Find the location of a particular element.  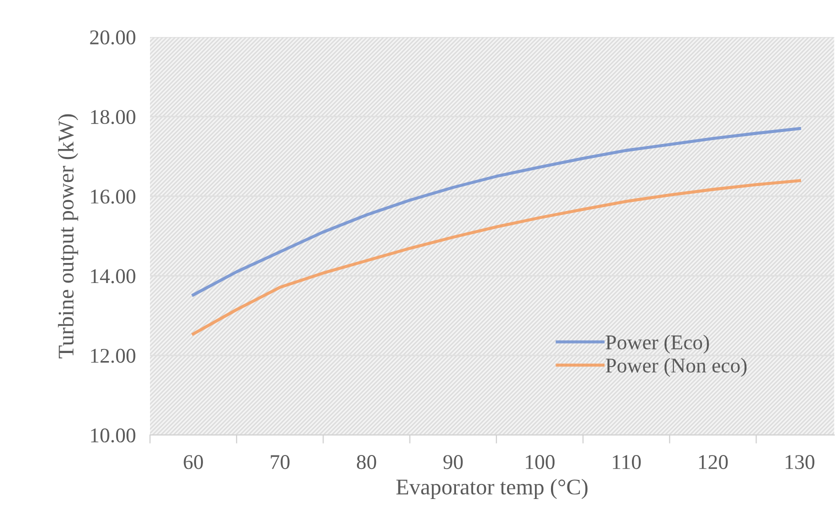

x-tick-label: 80 is located at coordinates (366, 462).